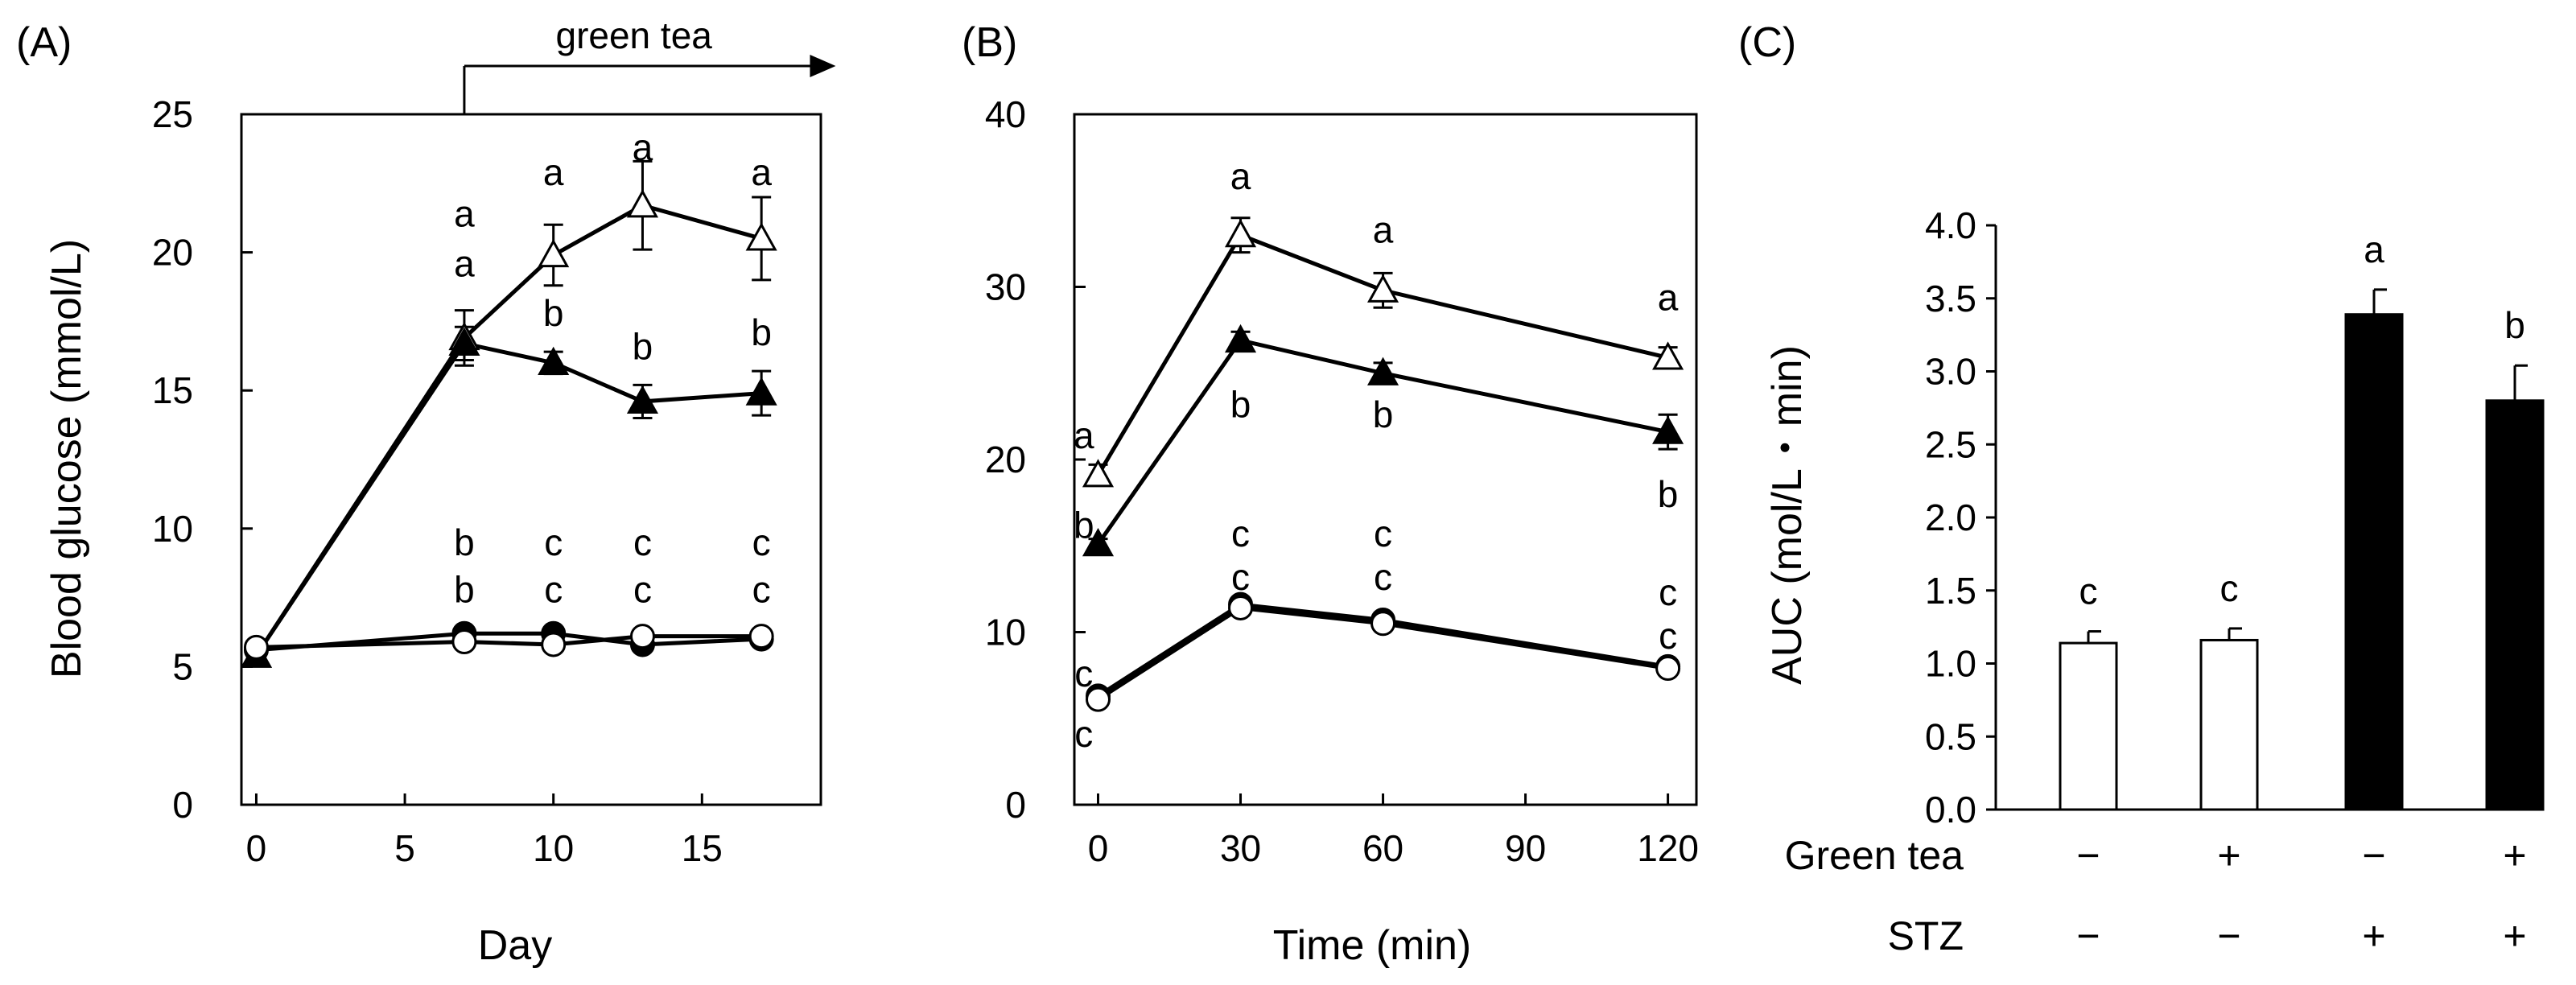  Describe the element at coordinates (1382, 848) in the screenshot. I see `panel-b-x-tick-label: 60` at that location.